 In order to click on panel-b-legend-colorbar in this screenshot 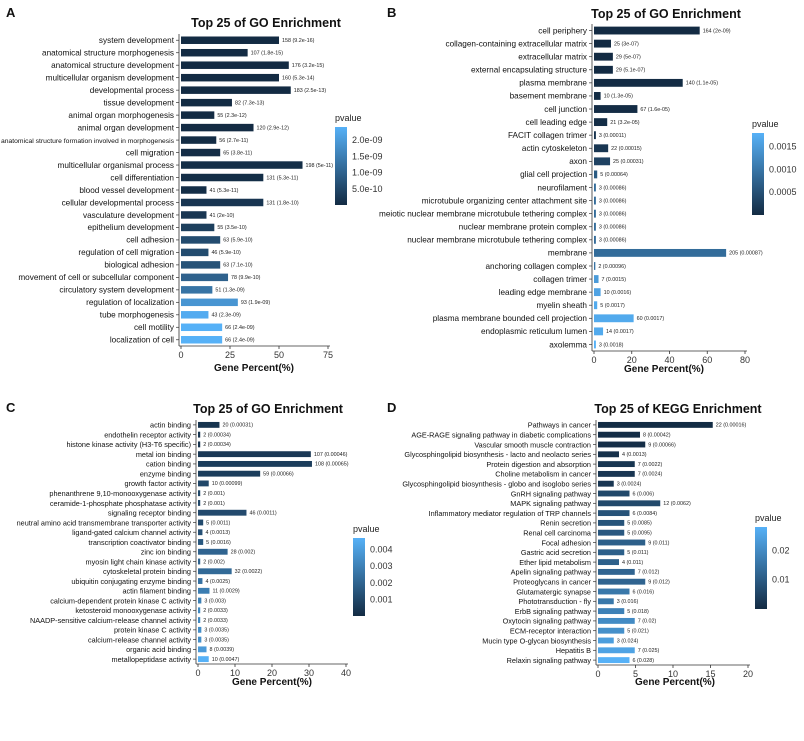, I will do `click(758, 174)`.